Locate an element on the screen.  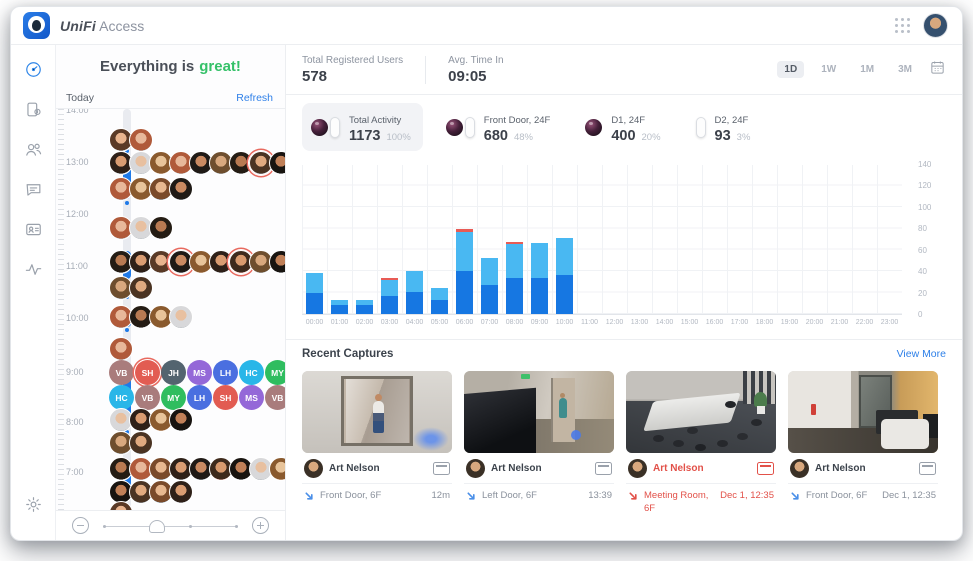
door-reader-icon is located at coordinates (460, 127).